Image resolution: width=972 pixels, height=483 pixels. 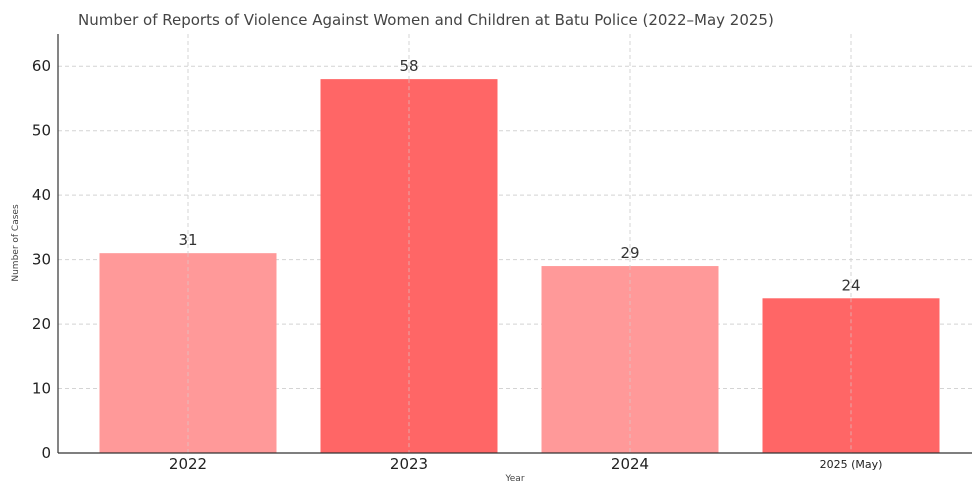 What do you see at coordinates (851, 464) in the screenshot?
I see `x-tick-label: 2025 (May)` at bounding box center [851, 464].